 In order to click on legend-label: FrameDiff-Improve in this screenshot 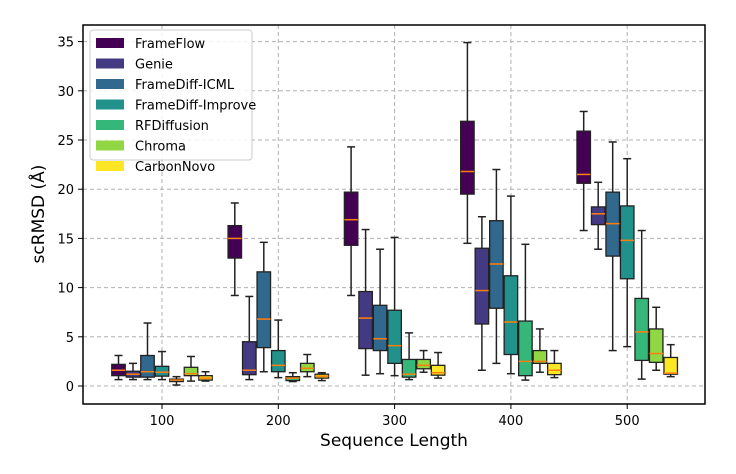, I will do `click(195, 106)`.